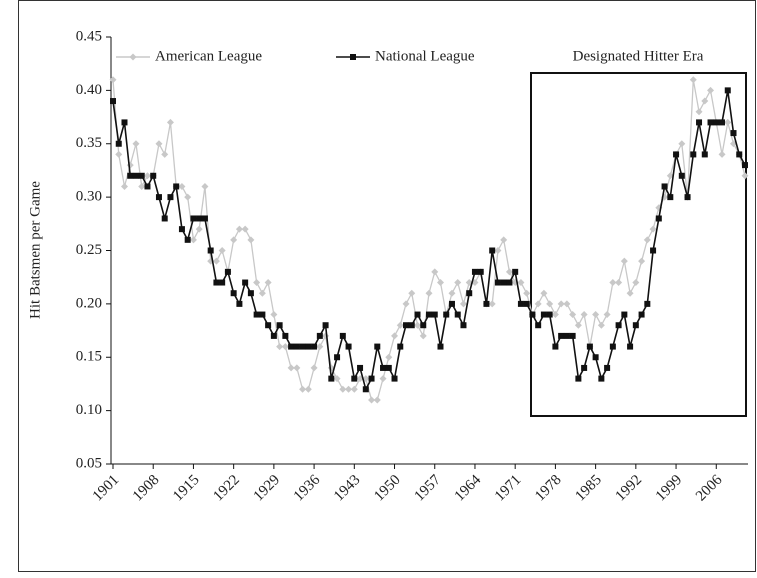 The width and height of the screenshot is (757, 578). I want to click on legend-label: American League, so click(208, 56).